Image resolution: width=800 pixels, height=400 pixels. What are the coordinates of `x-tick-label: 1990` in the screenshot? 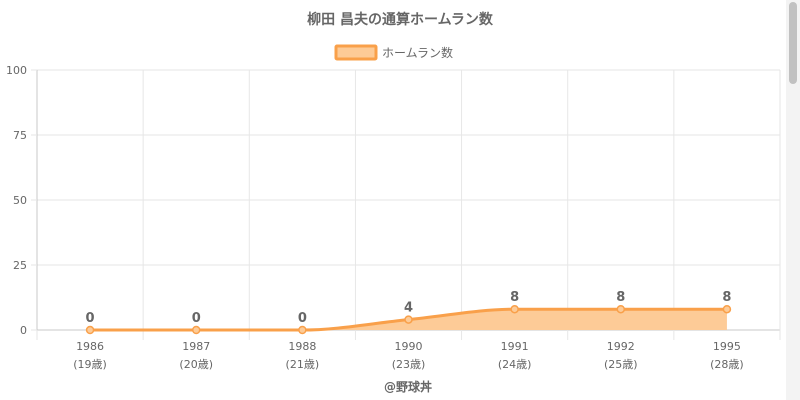 It's located at (409, 346).